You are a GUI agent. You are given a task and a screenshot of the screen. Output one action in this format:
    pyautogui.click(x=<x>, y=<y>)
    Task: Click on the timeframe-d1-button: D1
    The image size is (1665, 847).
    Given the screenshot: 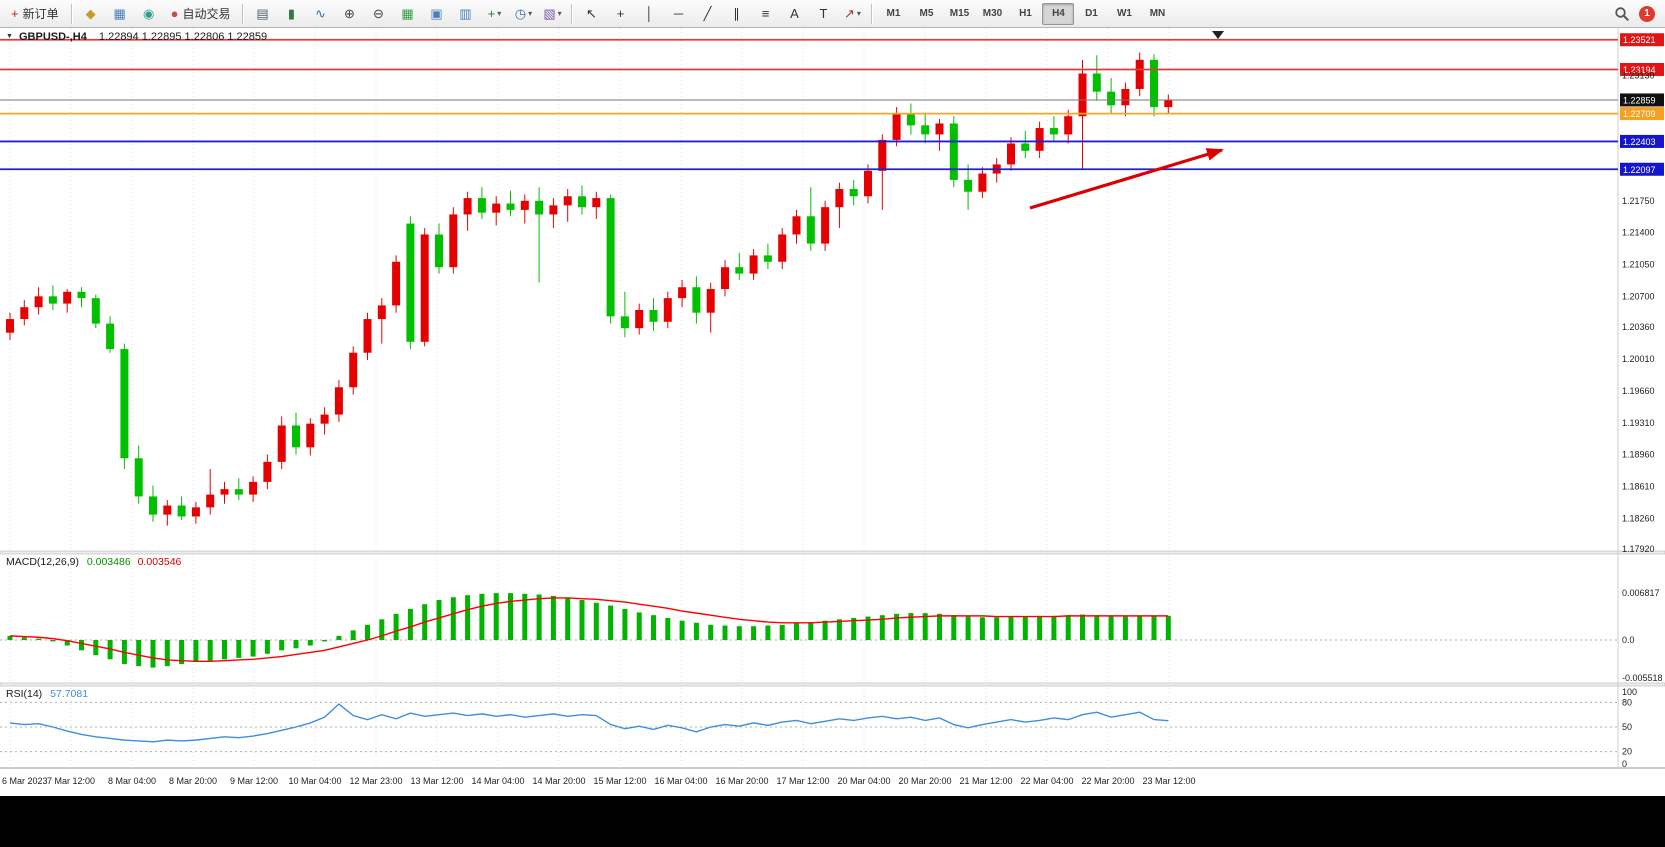 What is the action you would take?
    pyautogui.click(x=1091, y=13)
    